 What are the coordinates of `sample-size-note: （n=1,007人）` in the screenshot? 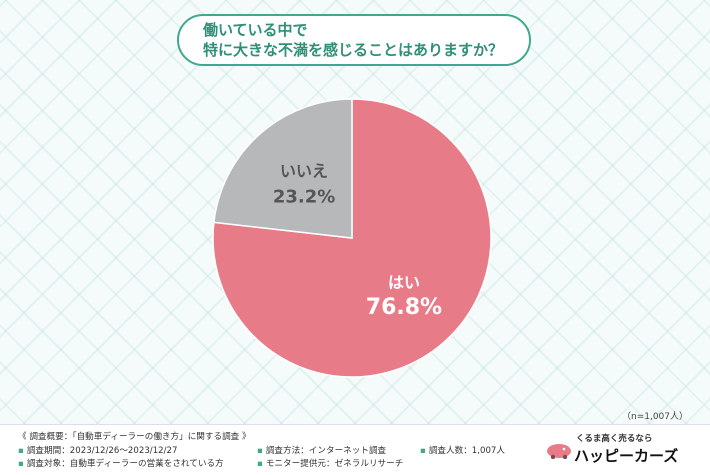 It's located at (654, 417).